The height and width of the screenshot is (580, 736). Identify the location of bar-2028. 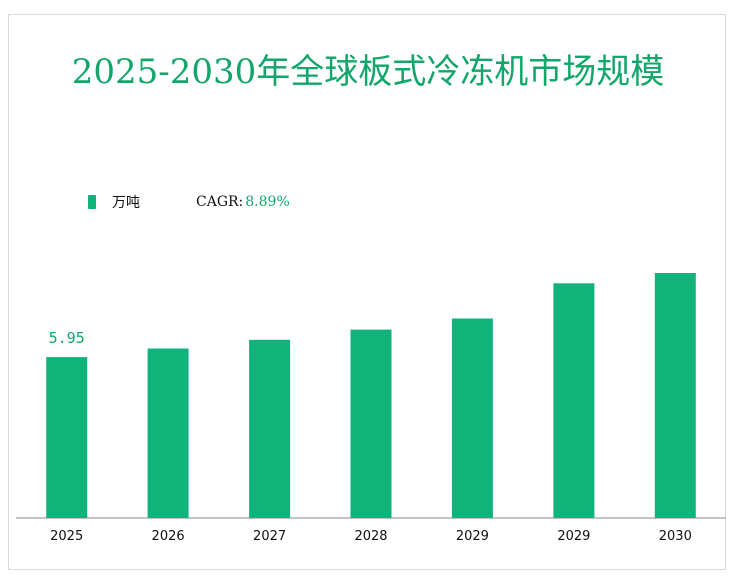
(371, 423).